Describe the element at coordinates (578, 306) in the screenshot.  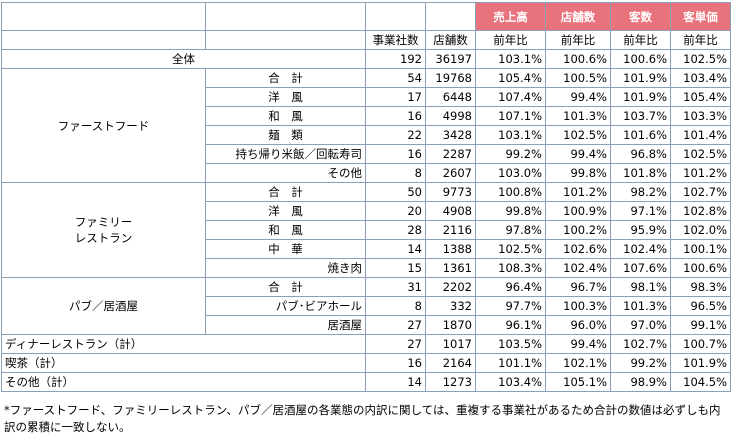
I see `value-cell: 100.3%` at that location.